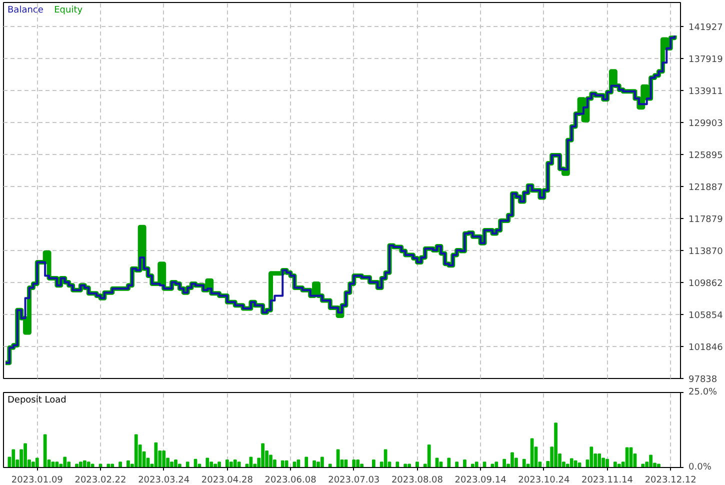  I want to click on y-tick-label: 137919, so click(706, 59).